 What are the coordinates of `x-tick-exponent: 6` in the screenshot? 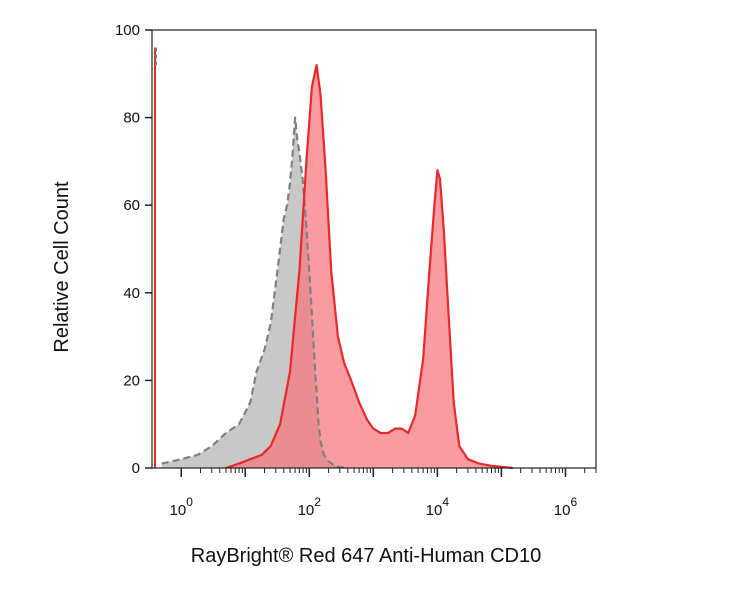 It's located at (573, 502).